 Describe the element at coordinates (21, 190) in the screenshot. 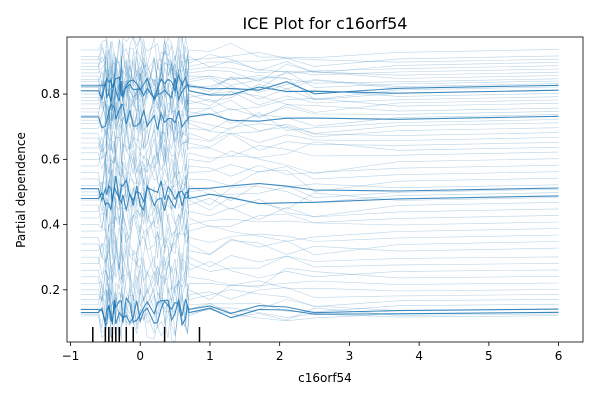

I see `y-axis-label: Partial dependence` at that location.